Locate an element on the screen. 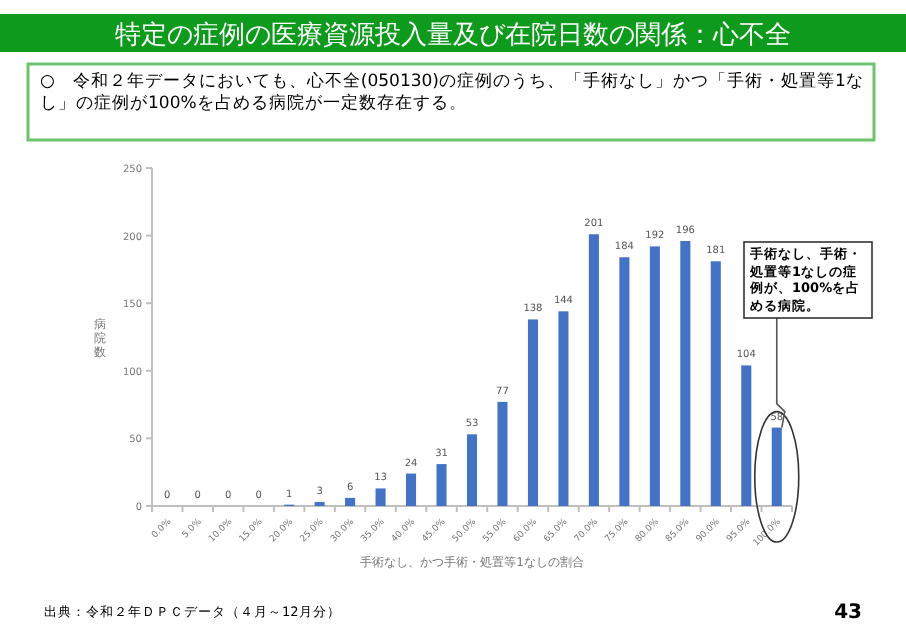  chart-title: 特定の症例の医療資源投入量及び在院日数の関係：心不全 is located at coordinates (453, 35).